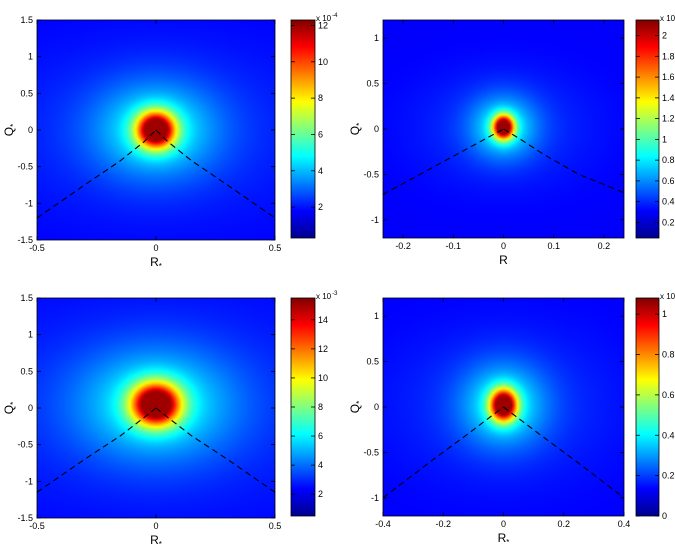  What do you see at coordinates (664, 516) in the screenshot?
I see `colorbar-tick-label: 0` at bounding box center [664, 516].